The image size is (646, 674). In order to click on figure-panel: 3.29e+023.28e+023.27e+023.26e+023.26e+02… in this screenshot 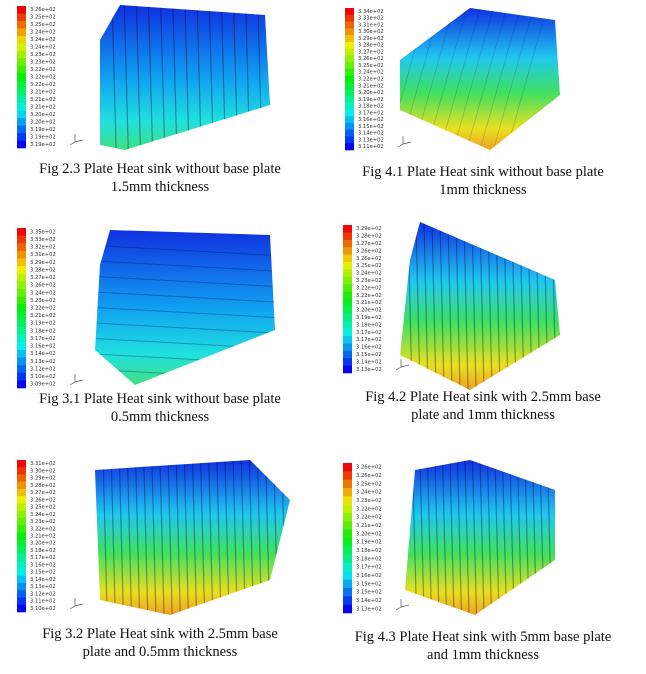, I will do `click(472, 322)`.